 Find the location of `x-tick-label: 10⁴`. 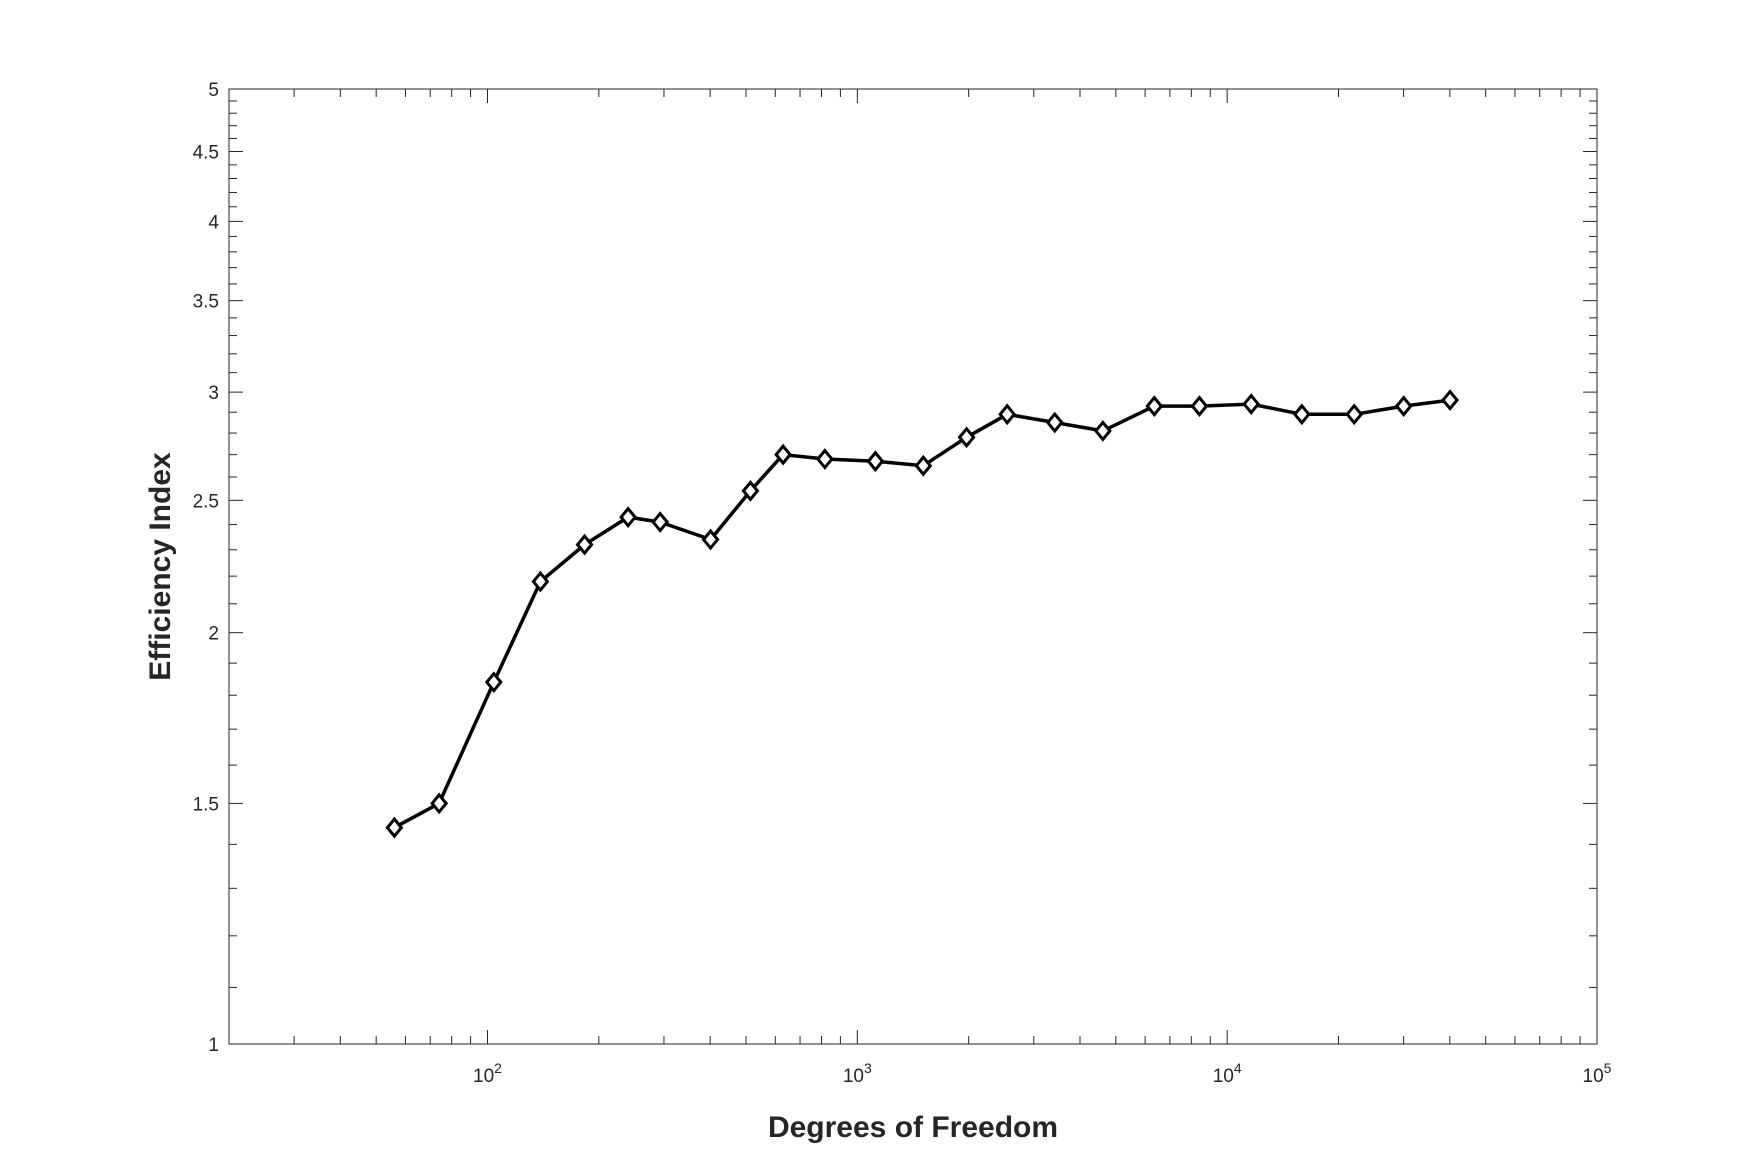

x-tick-label: 10⁴ is located at coordinates (1227, 1073).